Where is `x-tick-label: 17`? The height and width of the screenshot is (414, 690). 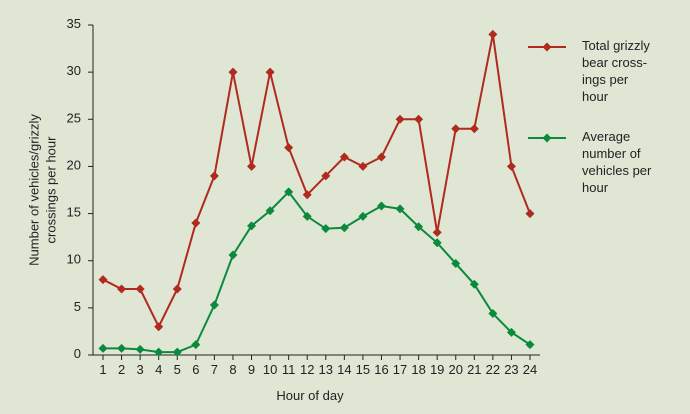
x-tick-label: 17 is located at coordinates (400, 369).